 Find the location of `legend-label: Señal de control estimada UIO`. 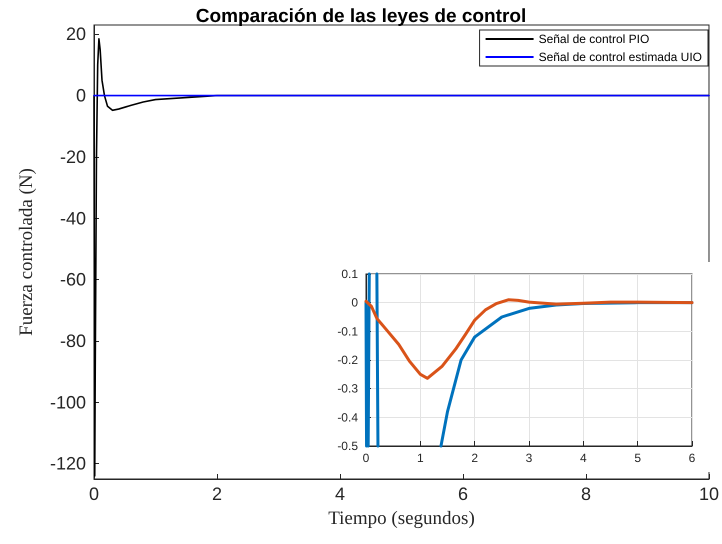

legend-label: Señal de control estimada UIO is located at coordinates (620, 57).